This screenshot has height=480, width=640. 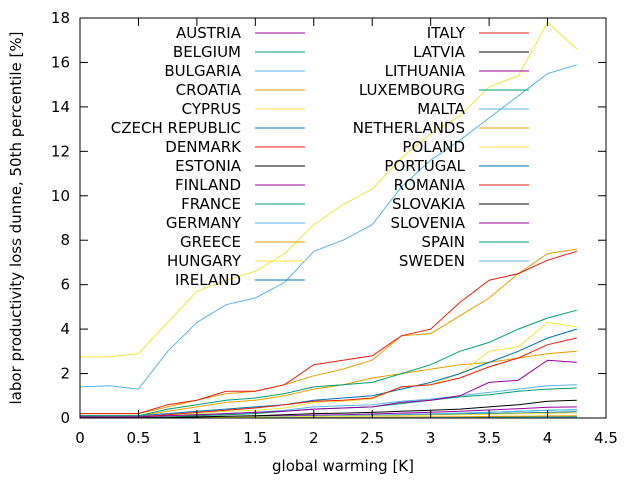 What do you see at coordinates (60, 107) in the screenshot?
I see `y-tick-label: 14` at bounding box center [60, 107].